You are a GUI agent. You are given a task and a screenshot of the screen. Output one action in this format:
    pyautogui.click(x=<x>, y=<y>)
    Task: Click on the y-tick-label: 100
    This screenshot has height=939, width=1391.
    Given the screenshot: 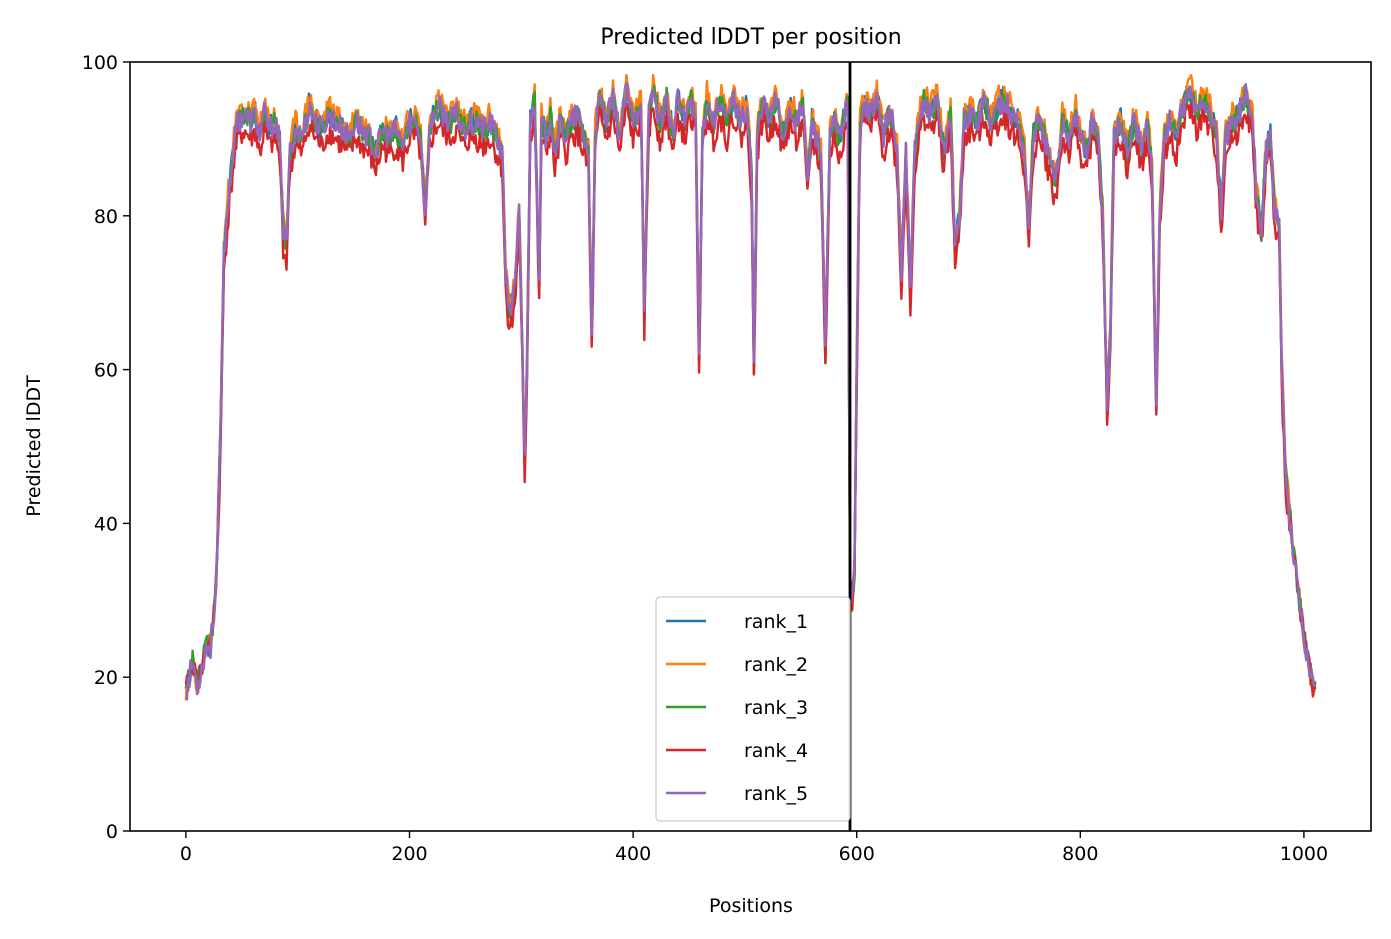 What is the action you would take?
    pyautogui.click(x=100, y=63)
    